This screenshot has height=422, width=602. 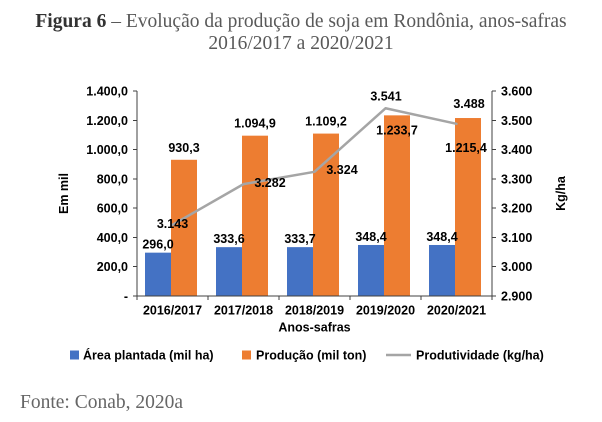 I want to click on y2-tick-label: 3.600, so click(x=516, y=92).